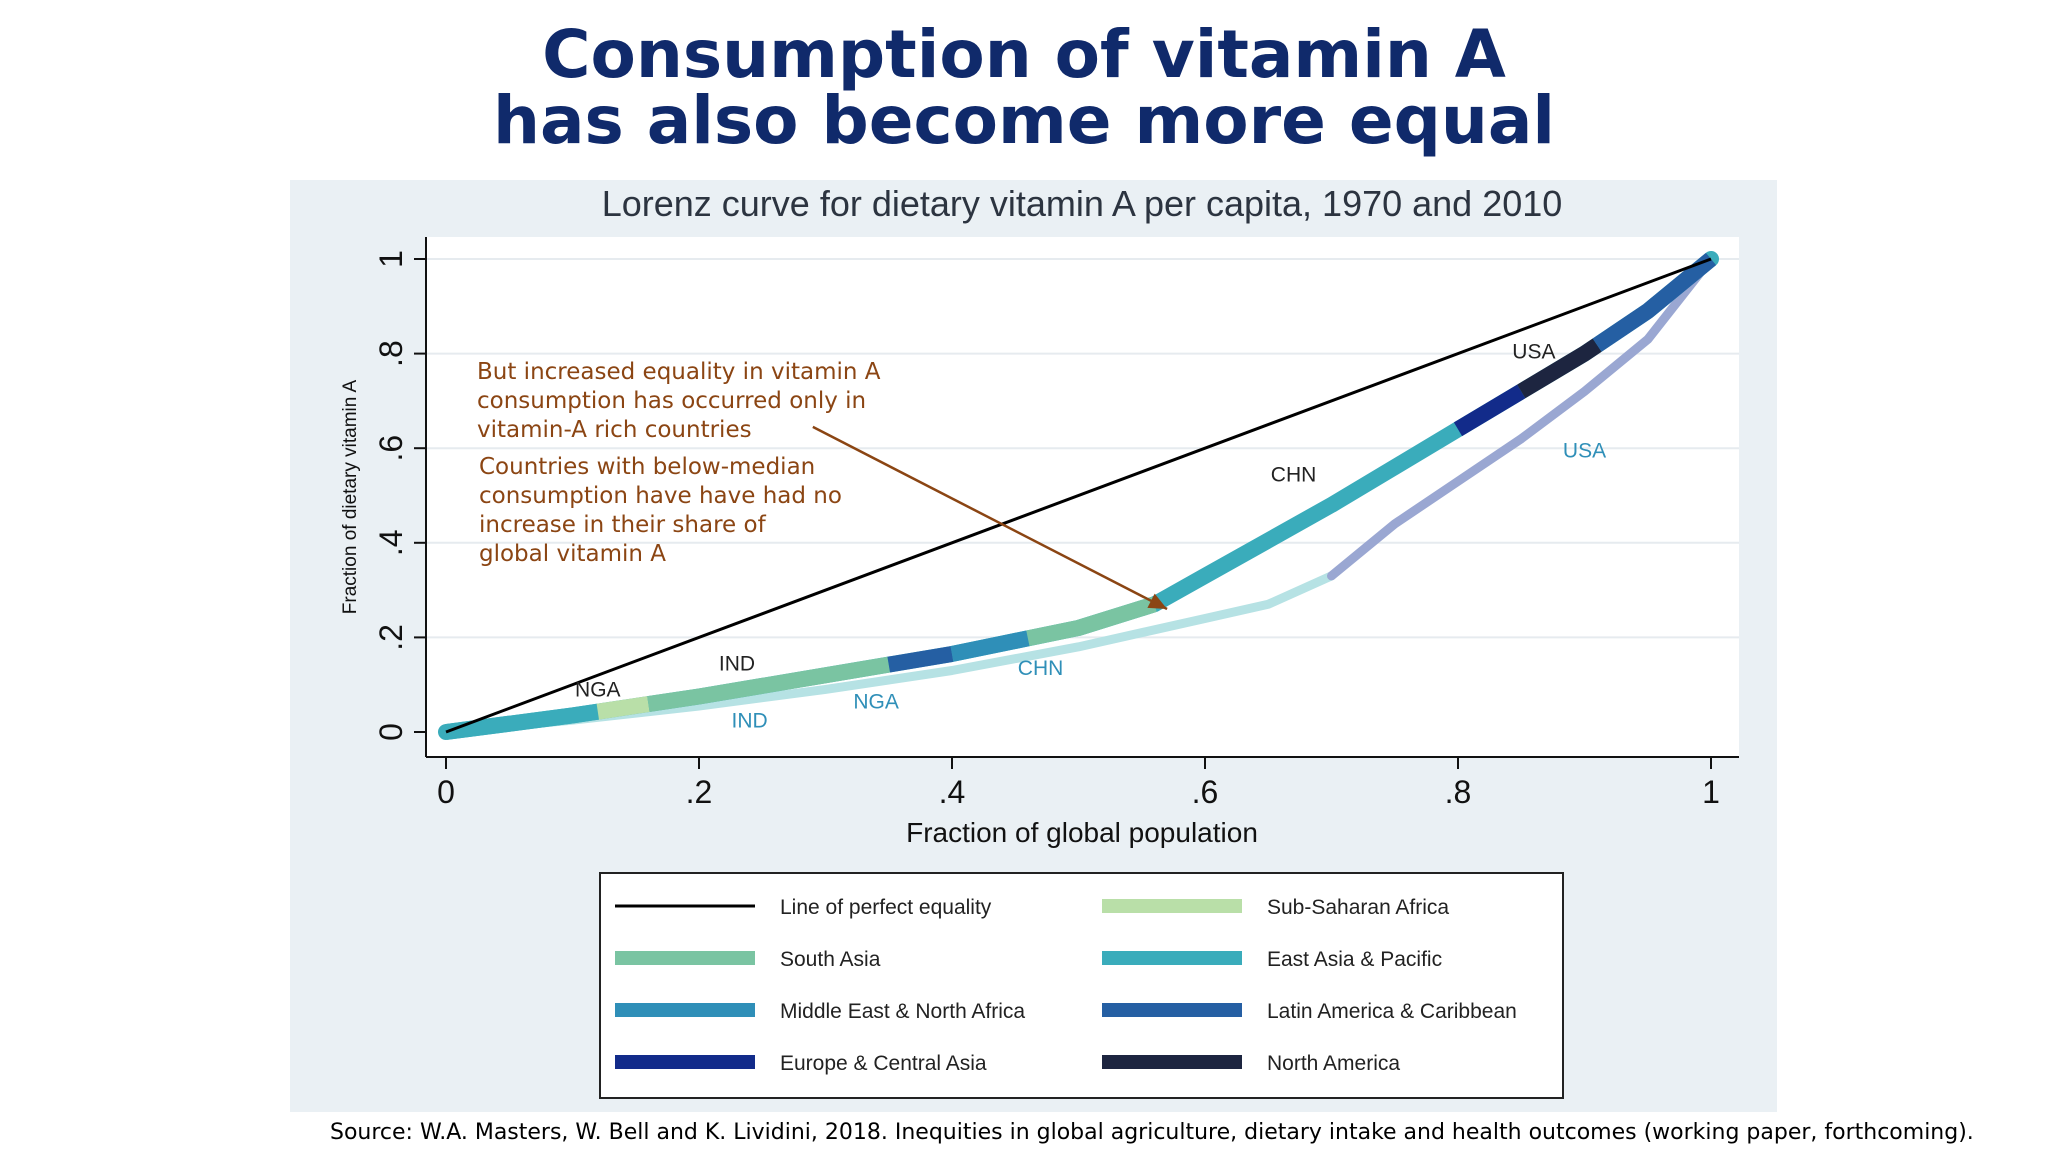 The width and height of the screenshot is (2048, 1152). What do you see at coordinates (391, 542) in the screenshot?
I see `y-tick-label: .4` at bounding box center [391, 542].